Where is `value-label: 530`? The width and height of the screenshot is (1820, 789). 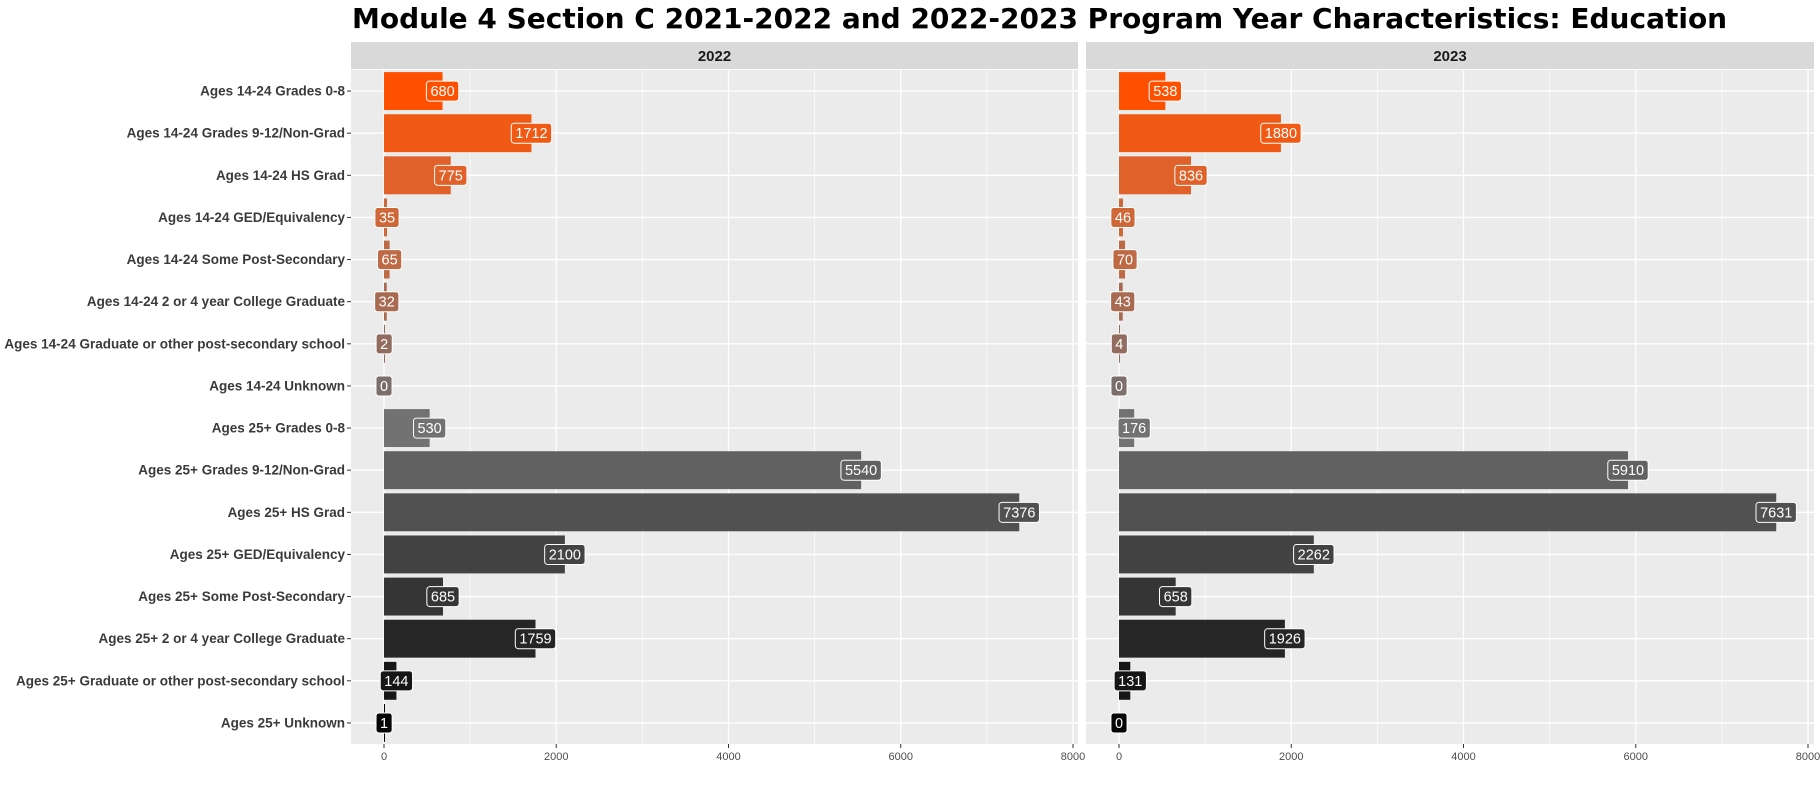
value-label: 530 is located at coordinates (430, 429).